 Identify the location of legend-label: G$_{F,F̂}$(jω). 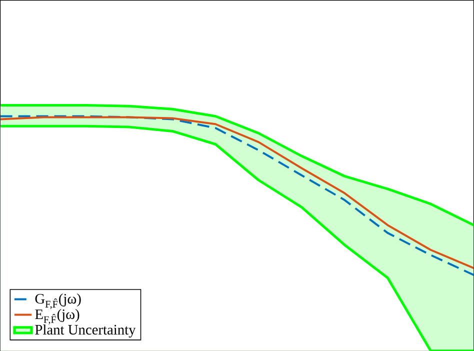
(58, 301).